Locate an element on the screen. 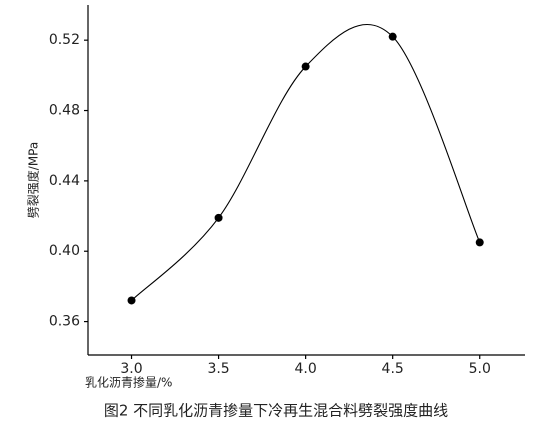  y-tick-label: 0.36 is located at coordinates (64, 322).